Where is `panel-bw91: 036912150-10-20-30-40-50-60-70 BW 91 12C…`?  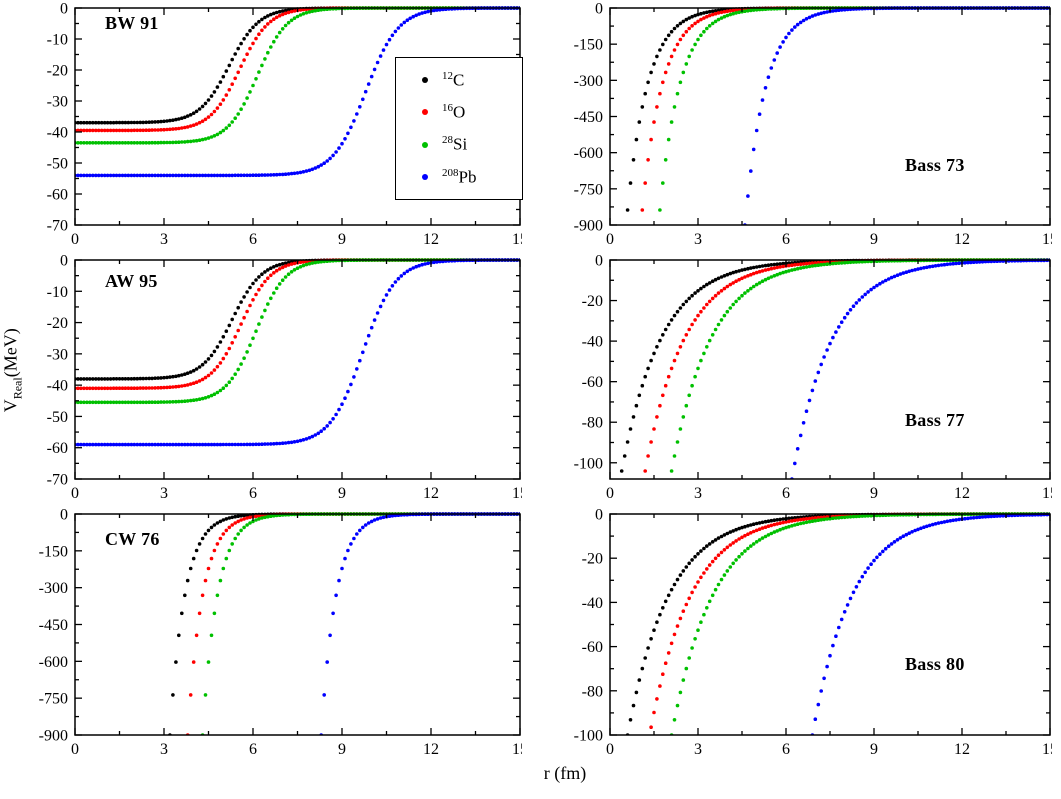
panel-bw91: 036912150-10-20-30-40-50-60-70 BW 91 12C… is located at coordinates (271, 126).